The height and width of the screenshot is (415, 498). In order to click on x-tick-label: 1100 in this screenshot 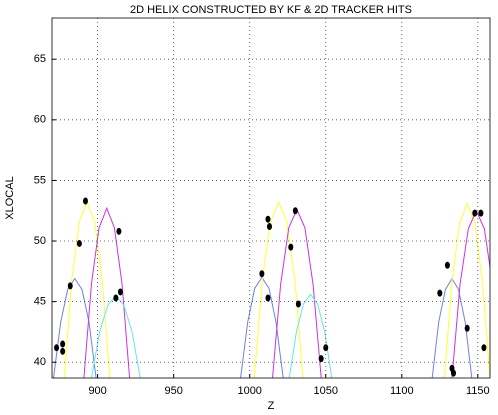, I will do `click(402, 391)`.